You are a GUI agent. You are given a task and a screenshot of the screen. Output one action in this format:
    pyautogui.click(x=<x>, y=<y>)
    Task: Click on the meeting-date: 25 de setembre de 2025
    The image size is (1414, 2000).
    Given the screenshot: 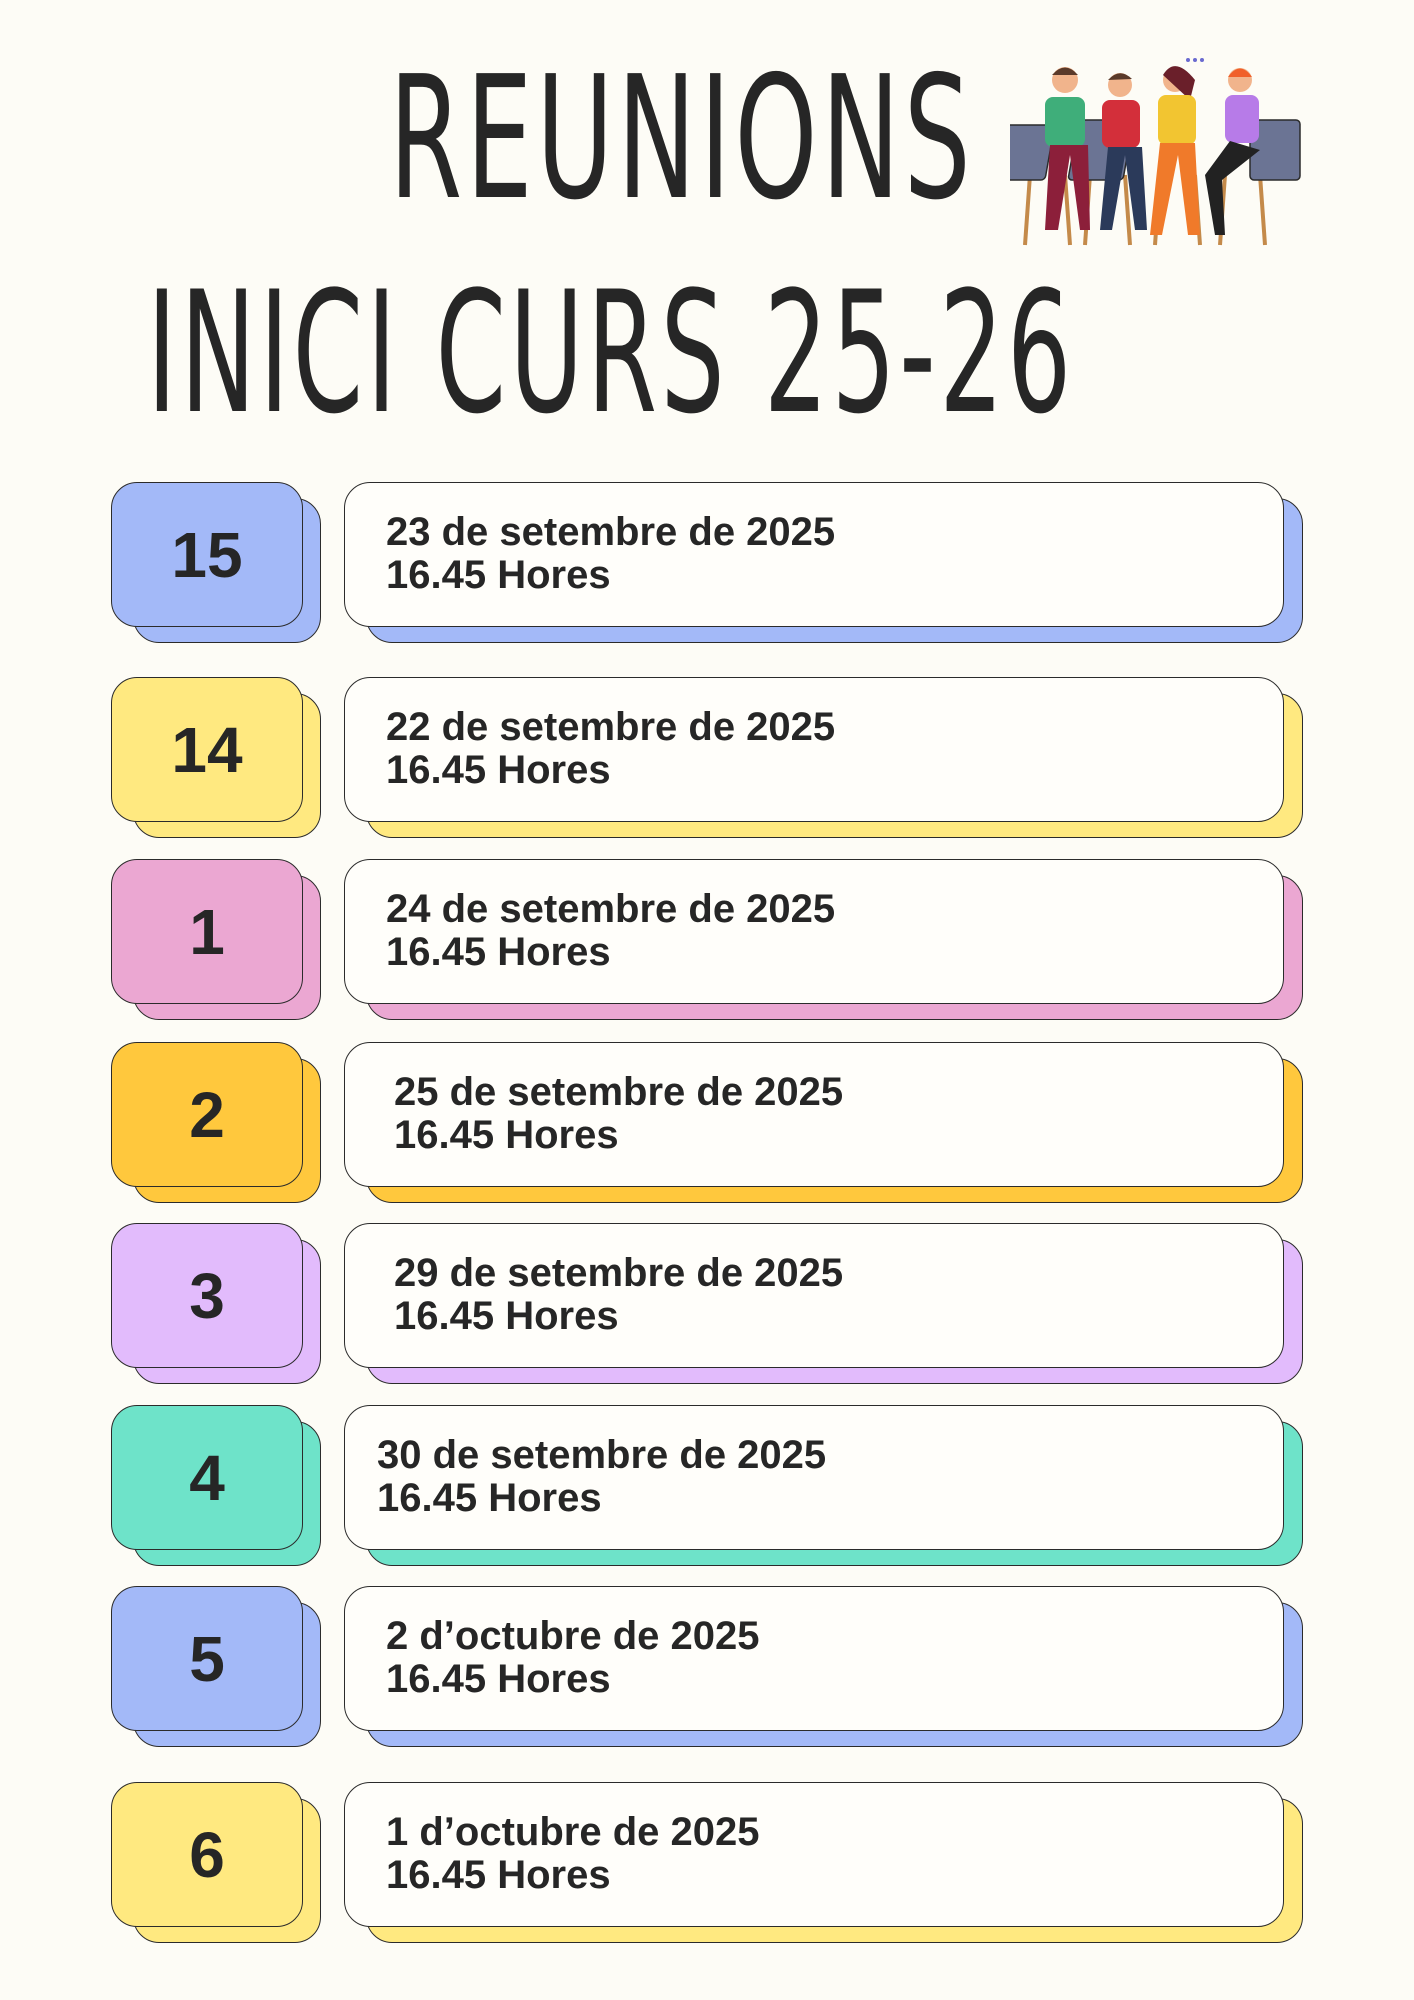 What is the action you would take?
    pyautogui.click(x=619, y=1092)
    